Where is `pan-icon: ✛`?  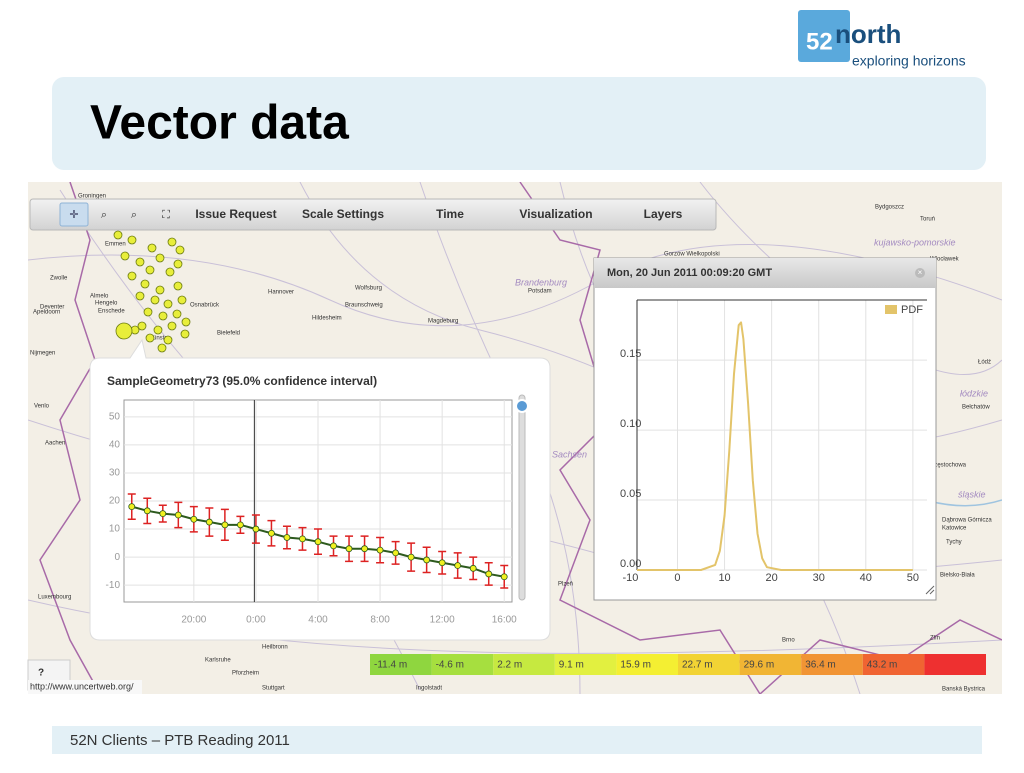 pan-icon: ✛ is located at coordinates (73, 215).